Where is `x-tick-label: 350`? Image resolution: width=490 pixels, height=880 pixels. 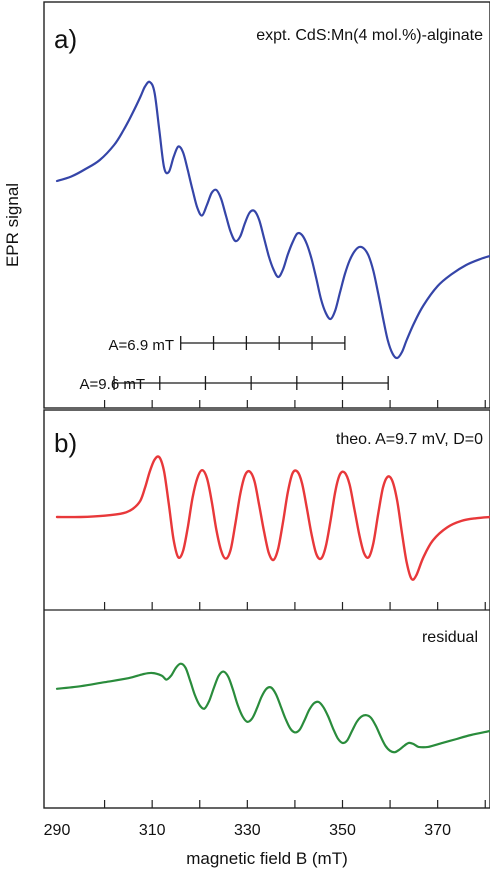
x-tick-label: 350 is located at coordinates (342, 830).